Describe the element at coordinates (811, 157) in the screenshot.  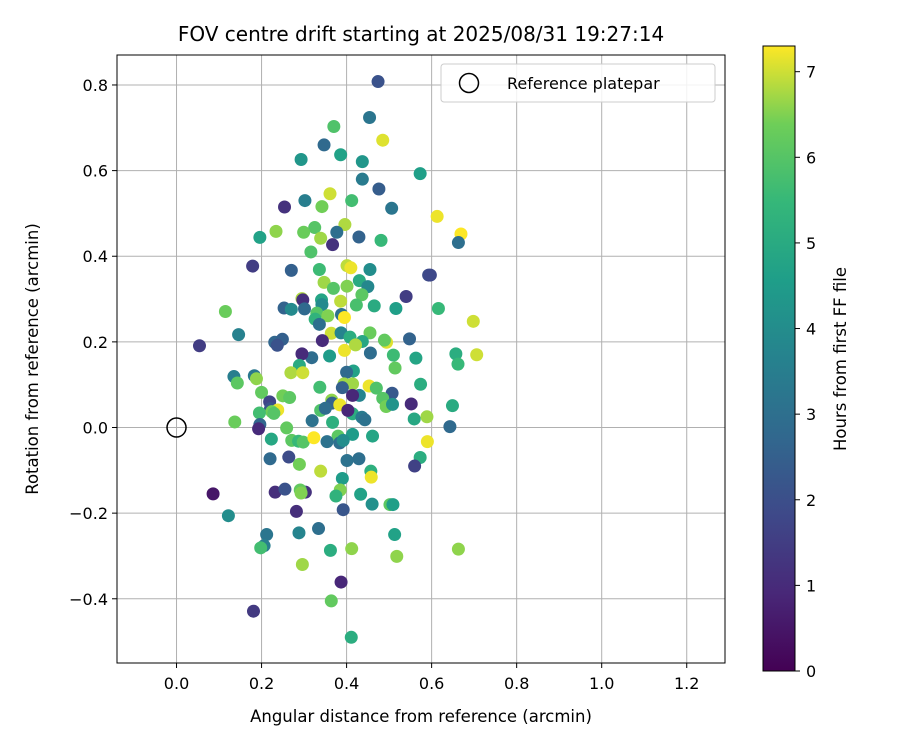
I see `colorbar-tick-label: 6` at that location.